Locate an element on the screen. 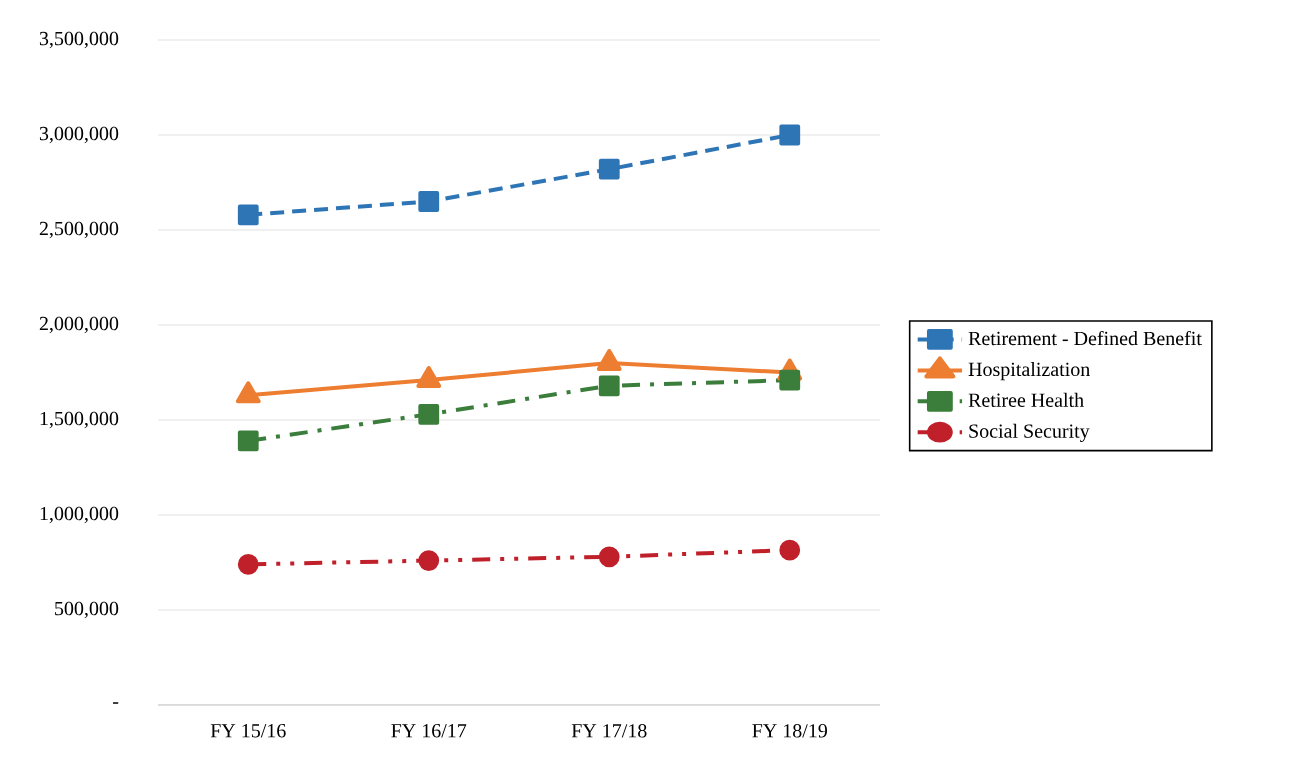 This screenshot has width=1312, height=759. y-tick-label: 1,500,000 is located at coordinates (79, 420).